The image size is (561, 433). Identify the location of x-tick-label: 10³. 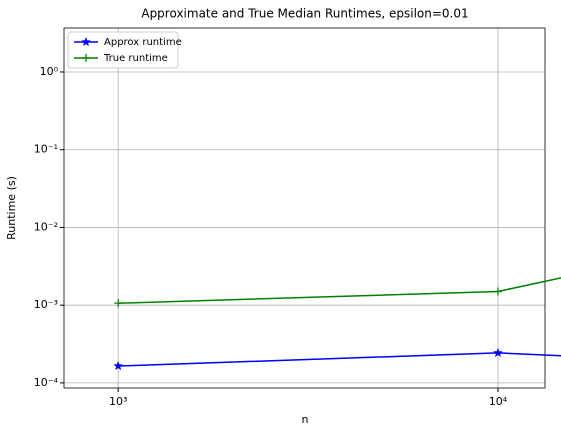
(118, 401).